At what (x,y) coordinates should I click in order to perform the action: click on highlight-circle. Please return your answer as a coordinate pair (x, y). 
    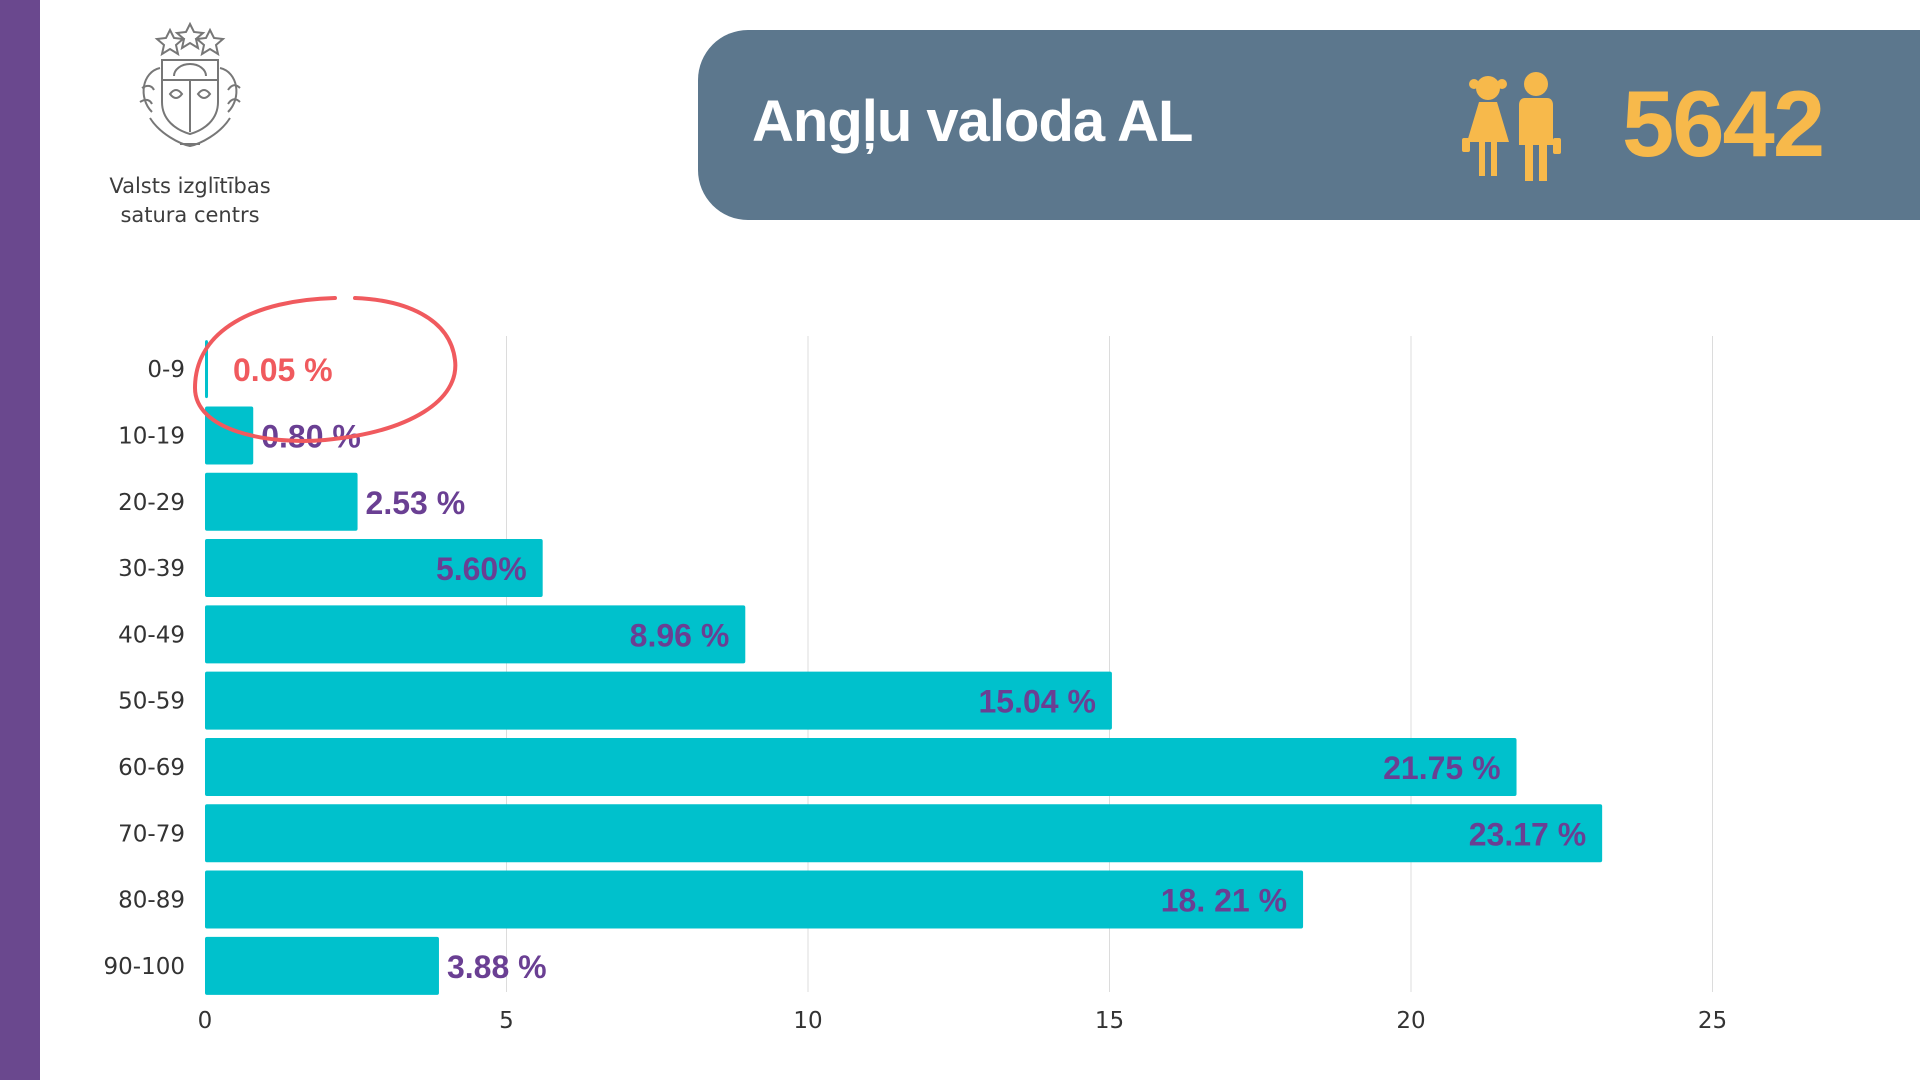
    Looking at the image, I should click on (325, 369).